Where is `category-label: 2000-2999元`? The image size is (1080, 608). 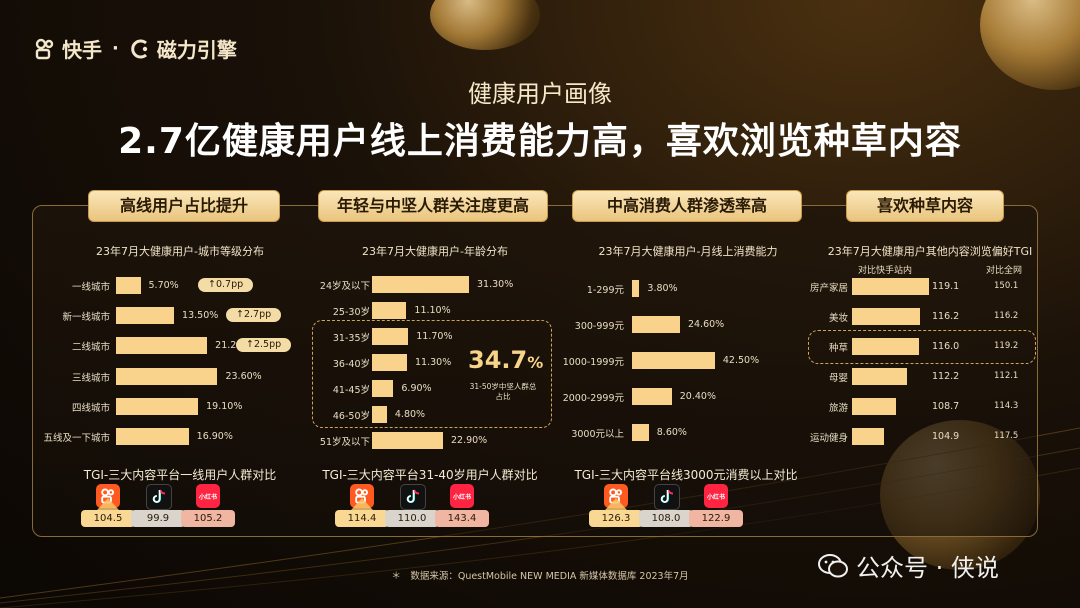 category-label: 2000-2999元 is located at coordinates (593, 398).